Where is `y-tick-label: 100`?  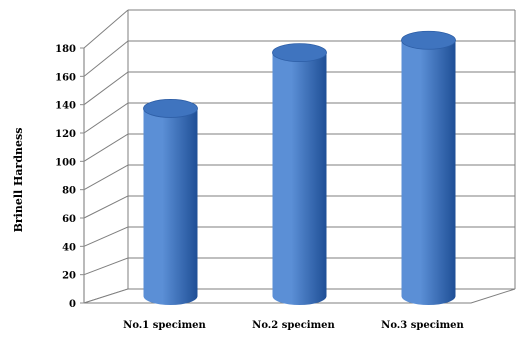
y-tick-label: 100 is located at coordinates (65, 162).